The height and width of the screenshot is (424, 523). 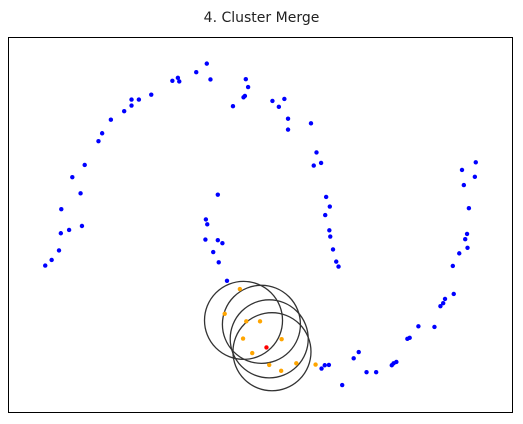 I want to click on chart-title: 4. Cluster Merge, so click(x=261, y=18).